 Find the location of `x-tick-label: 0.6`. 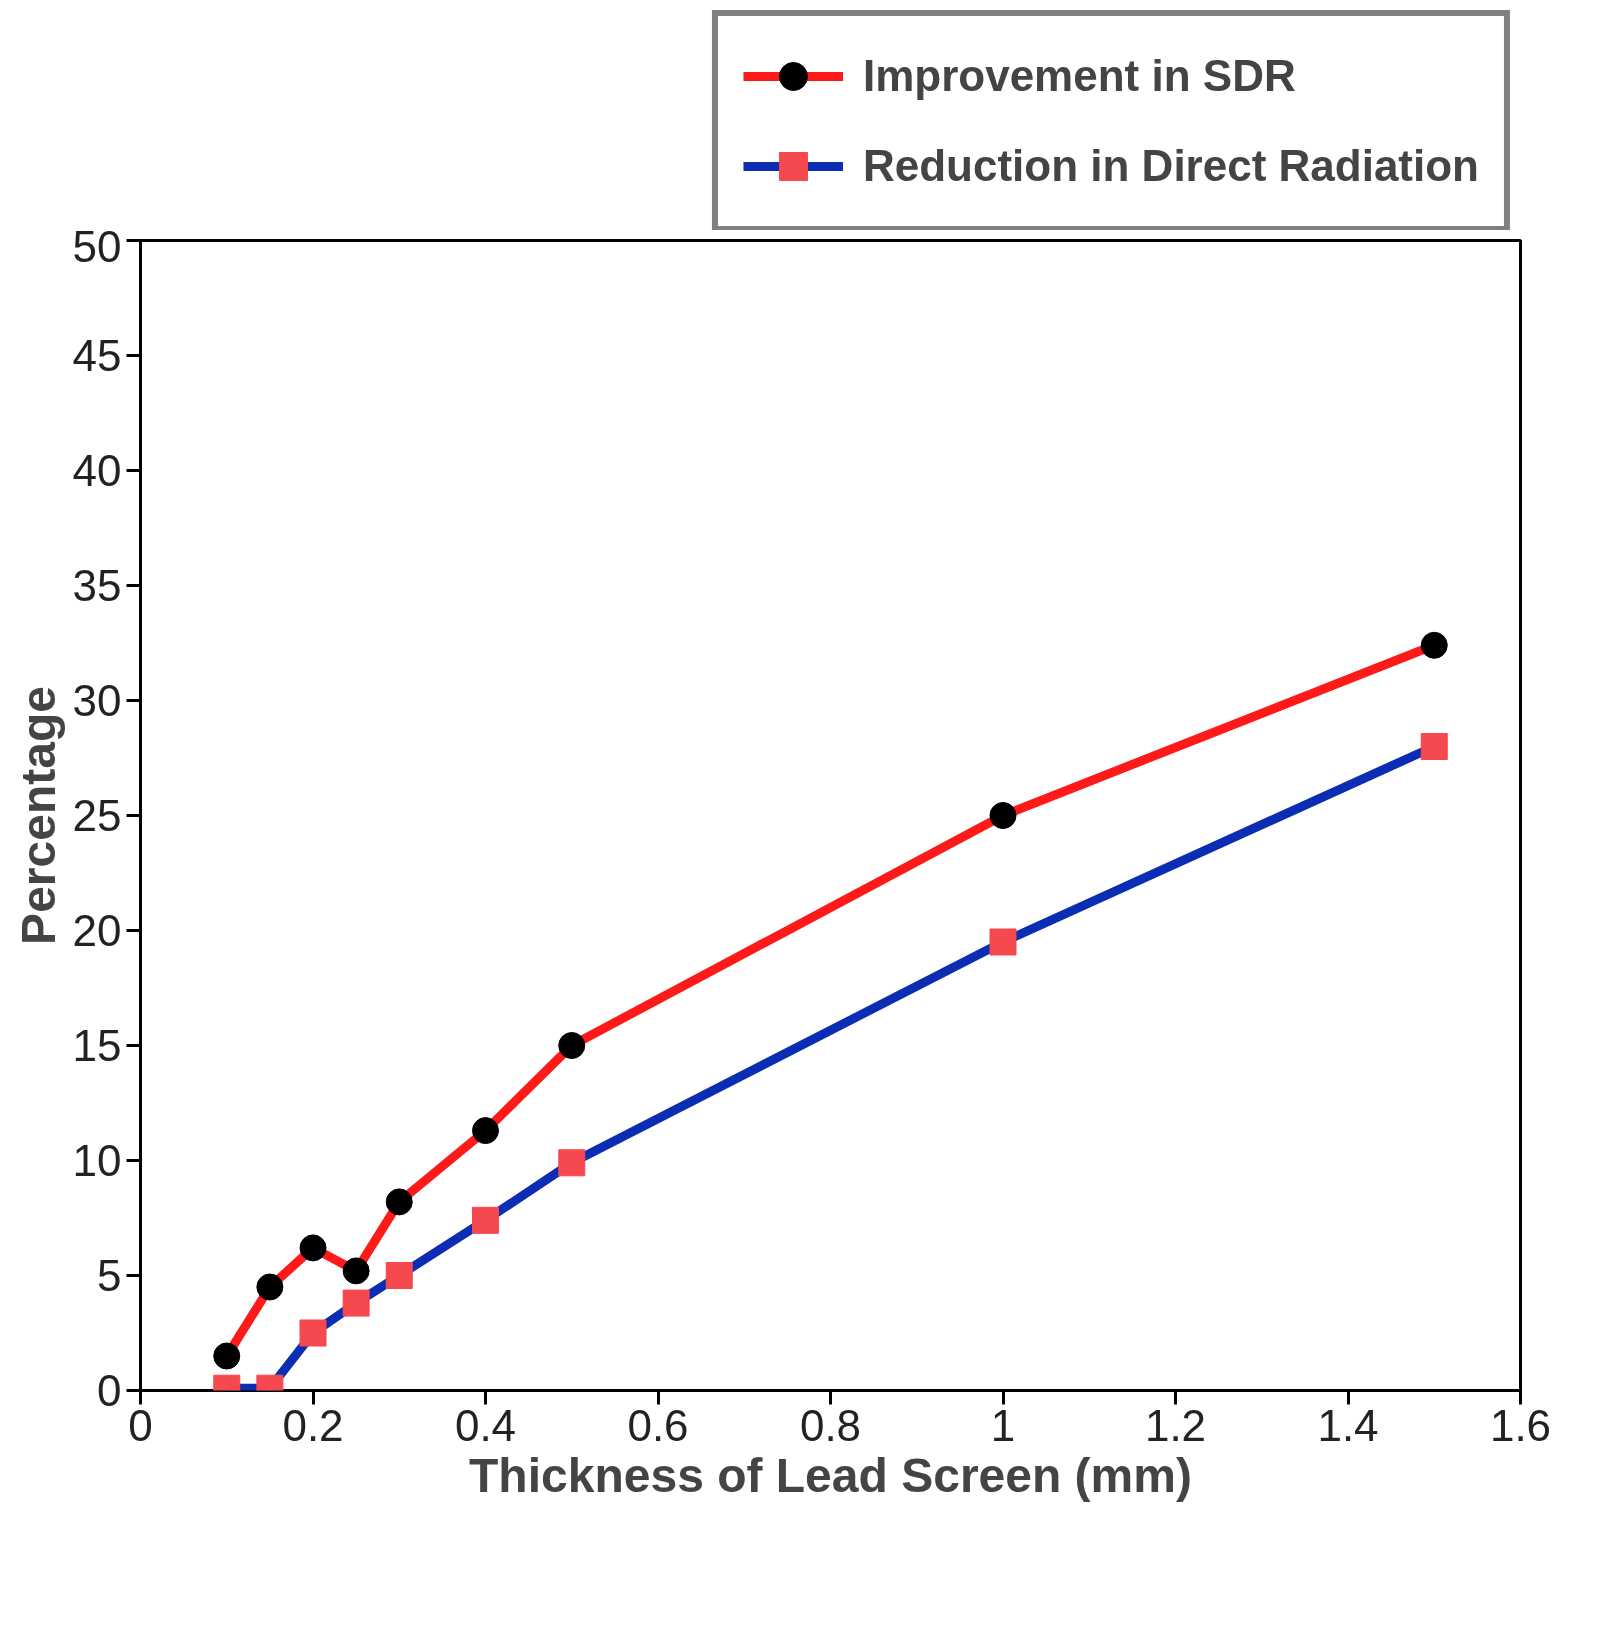

x-tick-label: 0.6 is located at coordinates (658, 1425).